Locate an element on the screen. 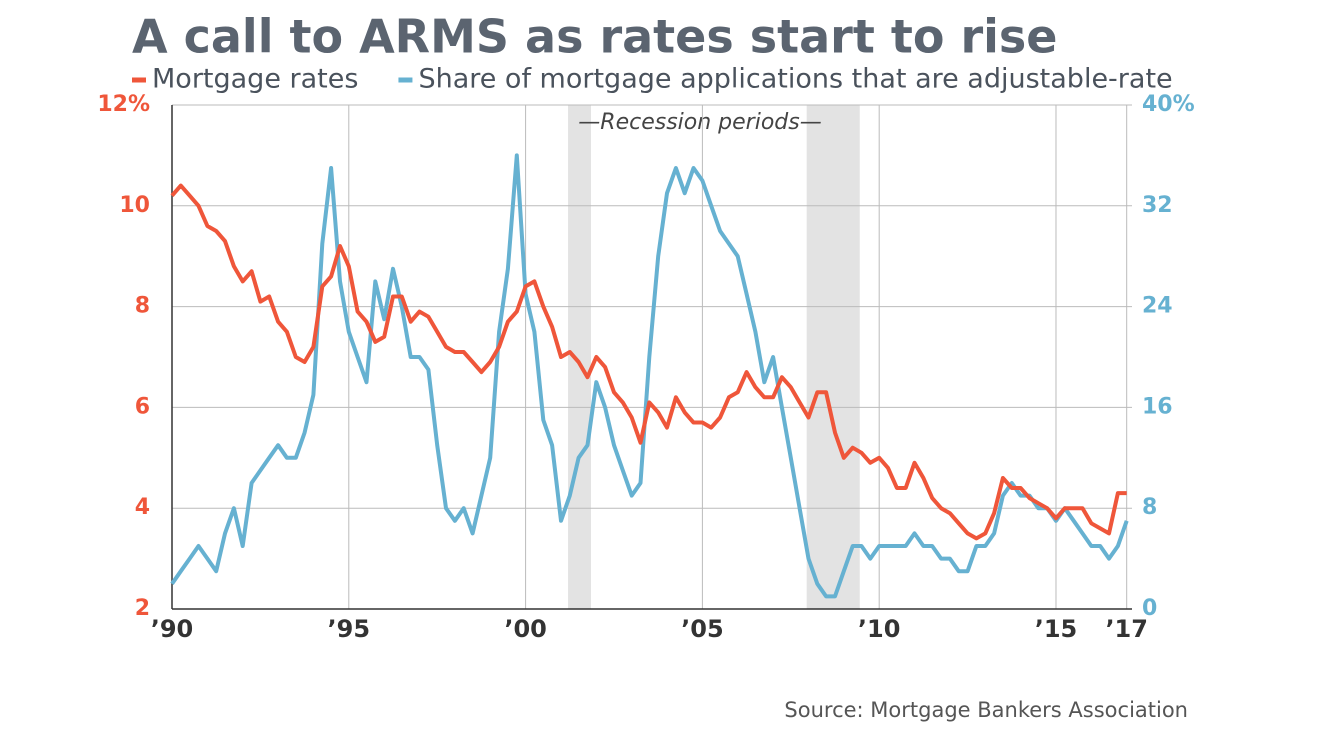 This screenshot has width=1320, height=742. y2-tick-label: 24 is located at coordinates (1157, 306).